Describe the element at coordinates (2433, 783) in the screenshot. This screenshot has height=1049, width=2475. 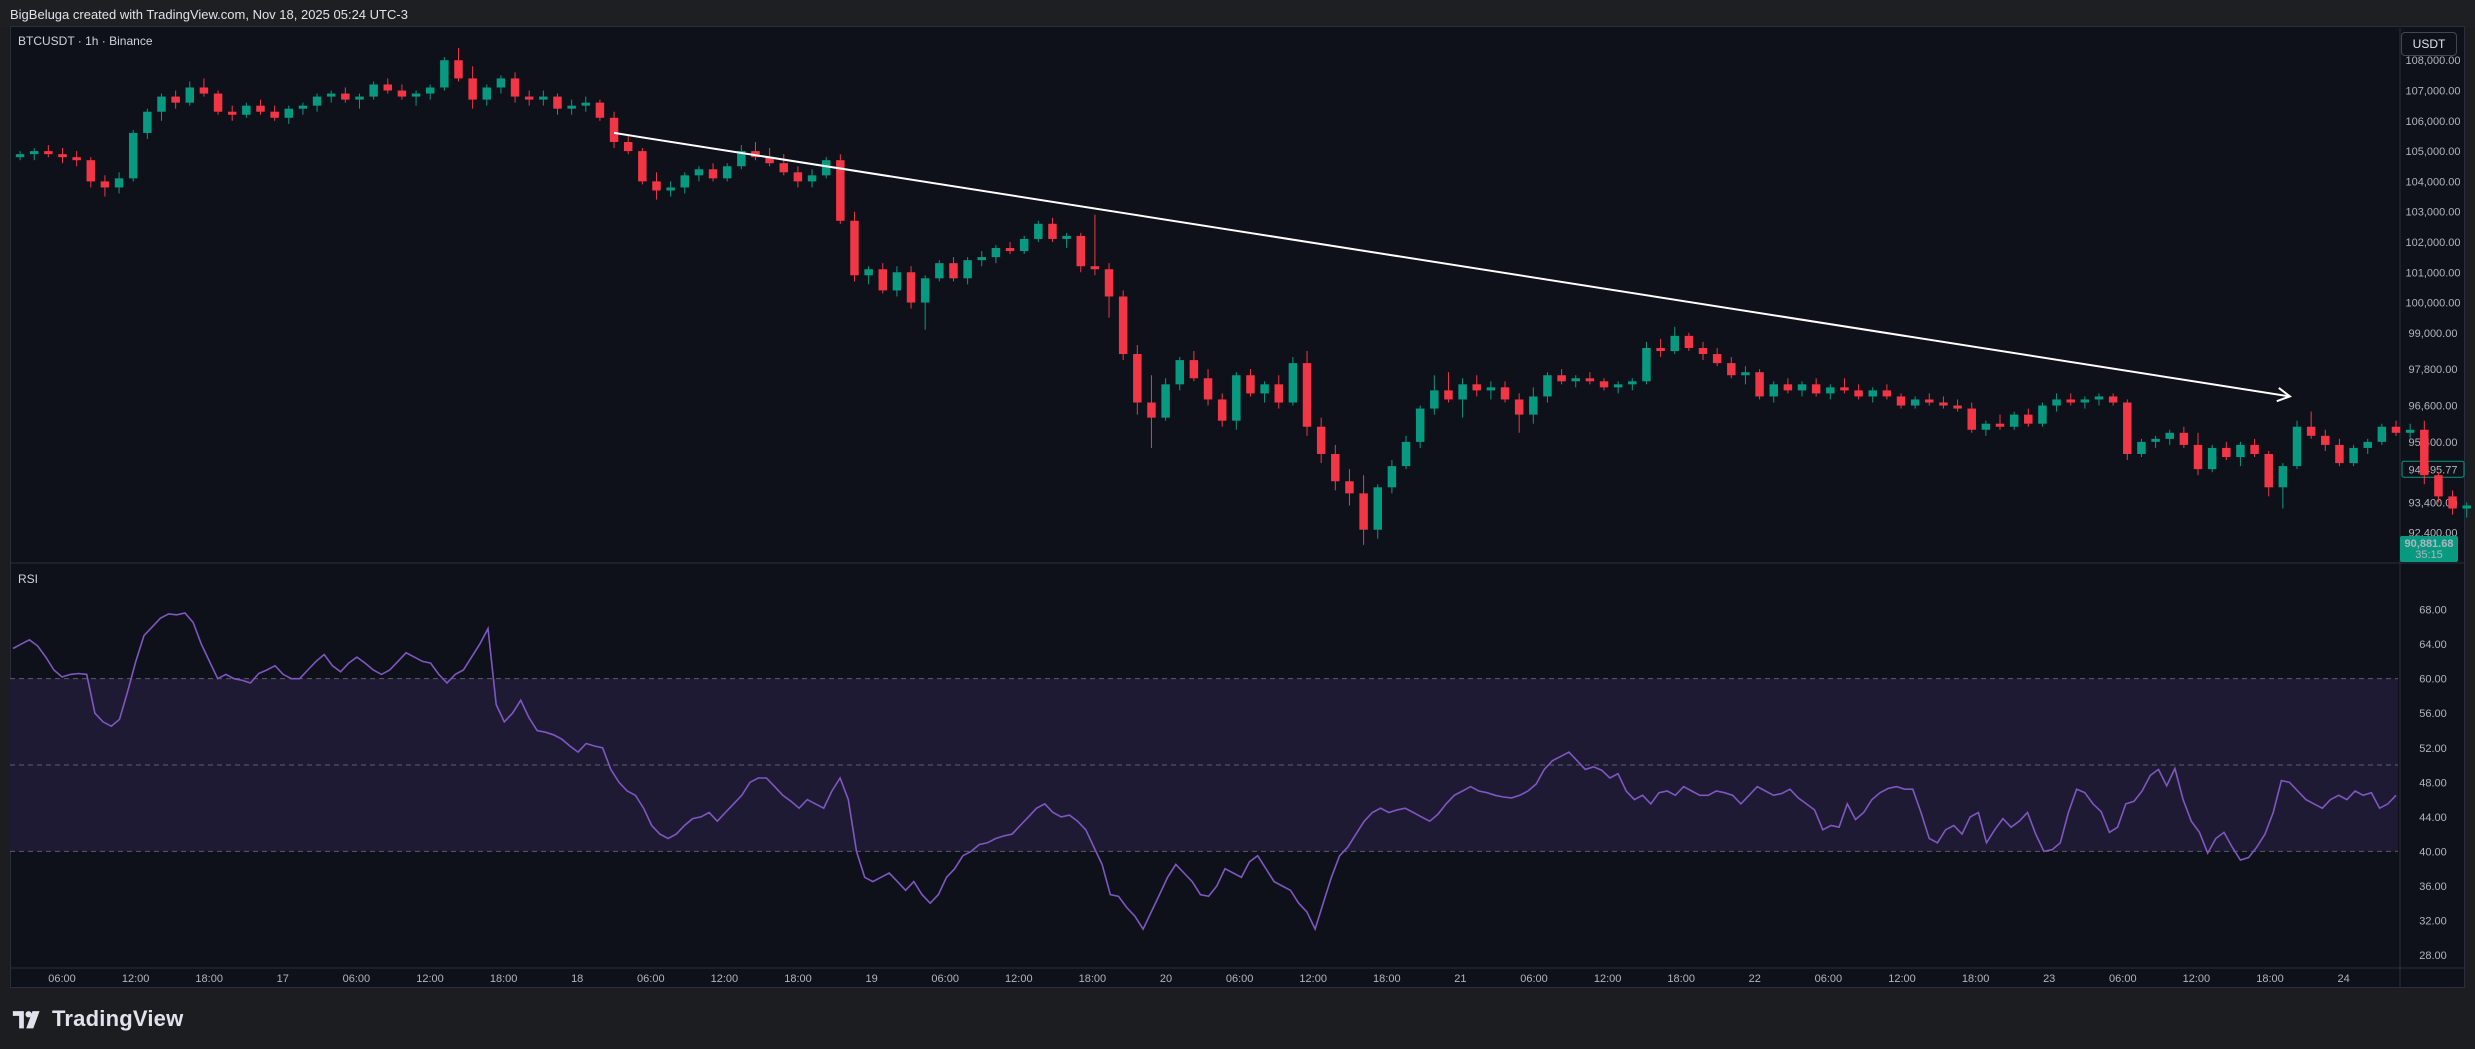
I see `rsi-tick-label: 48.00` at that location.